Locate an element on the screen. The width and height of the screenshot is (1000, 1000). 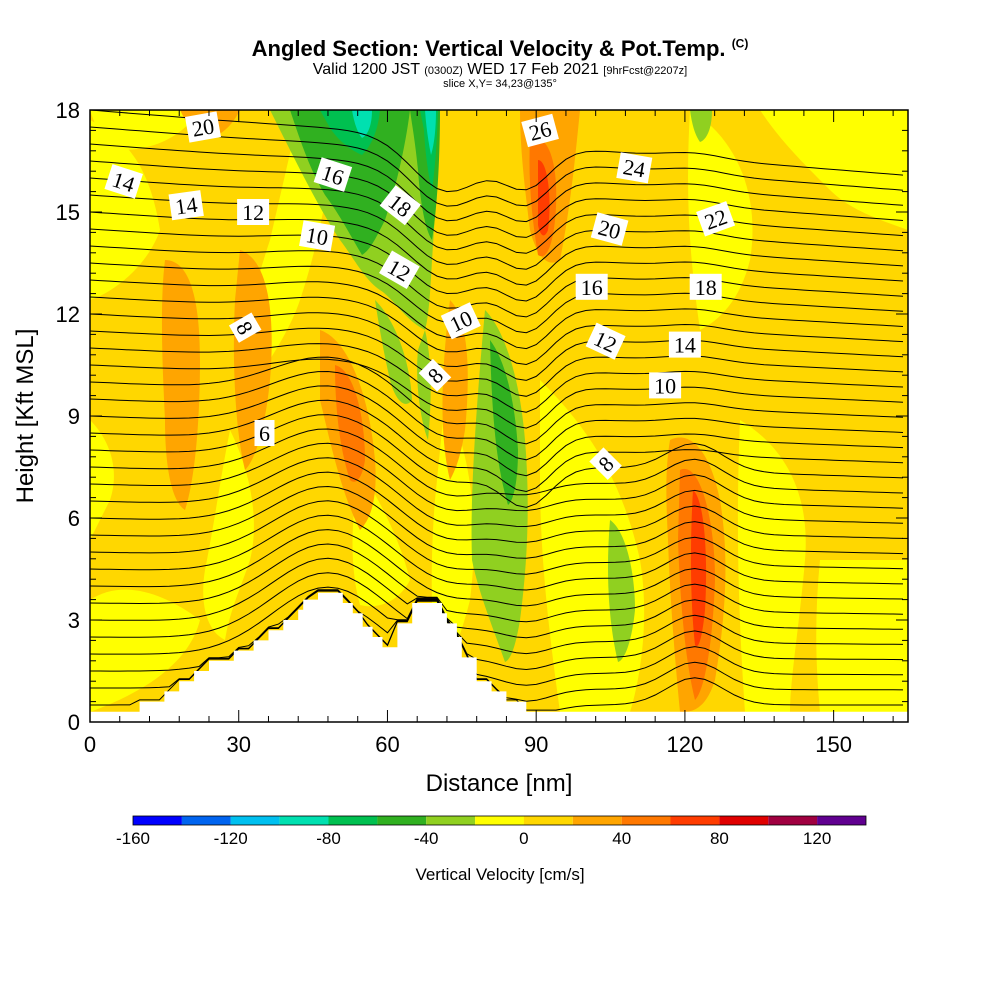
colorbar-tick-label: 40 is located at coordinates (621, 838).